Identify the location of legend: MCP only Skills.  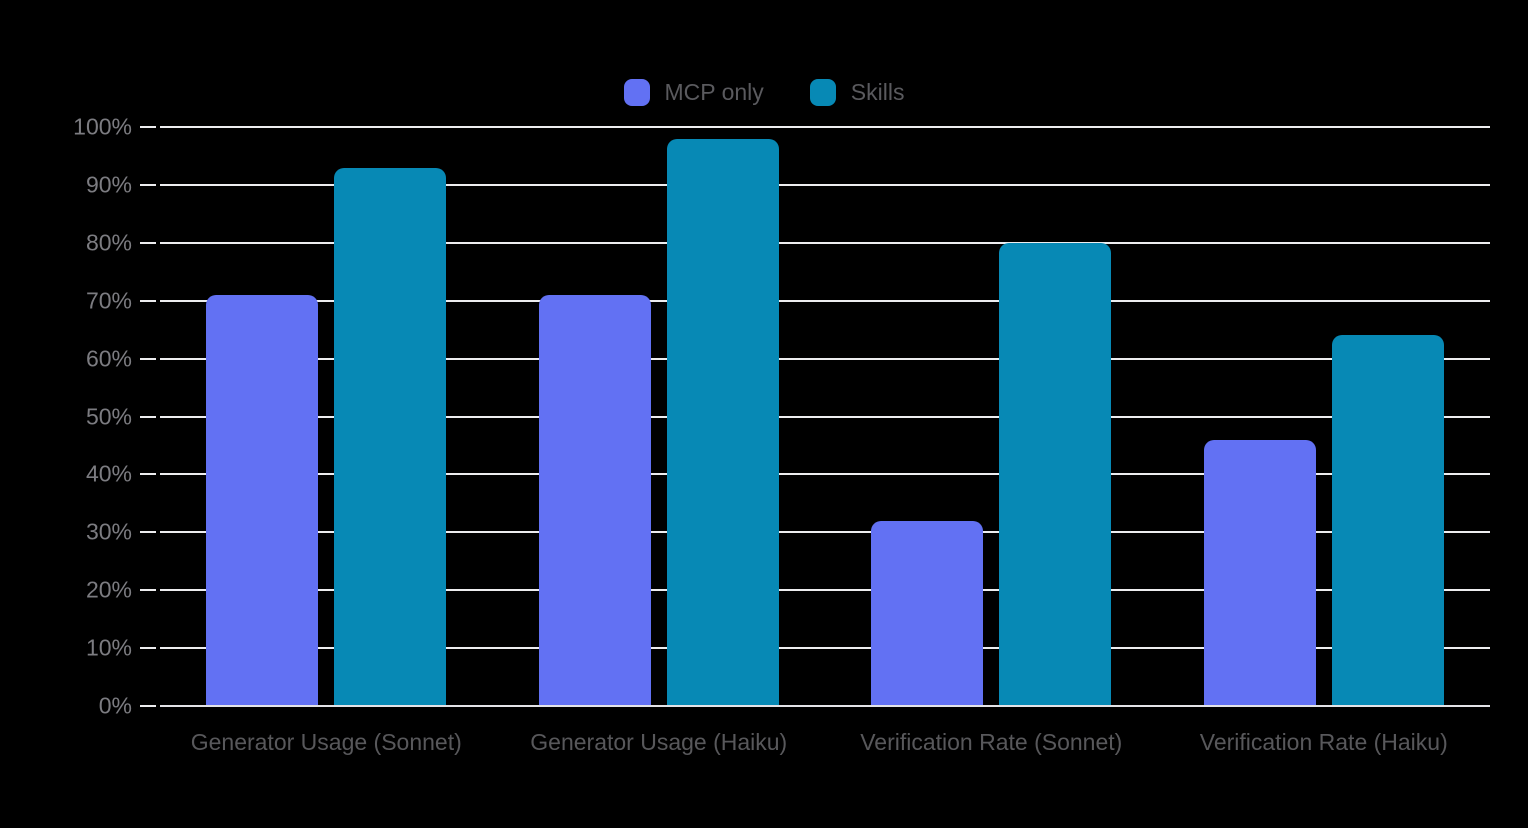
(764, 92).